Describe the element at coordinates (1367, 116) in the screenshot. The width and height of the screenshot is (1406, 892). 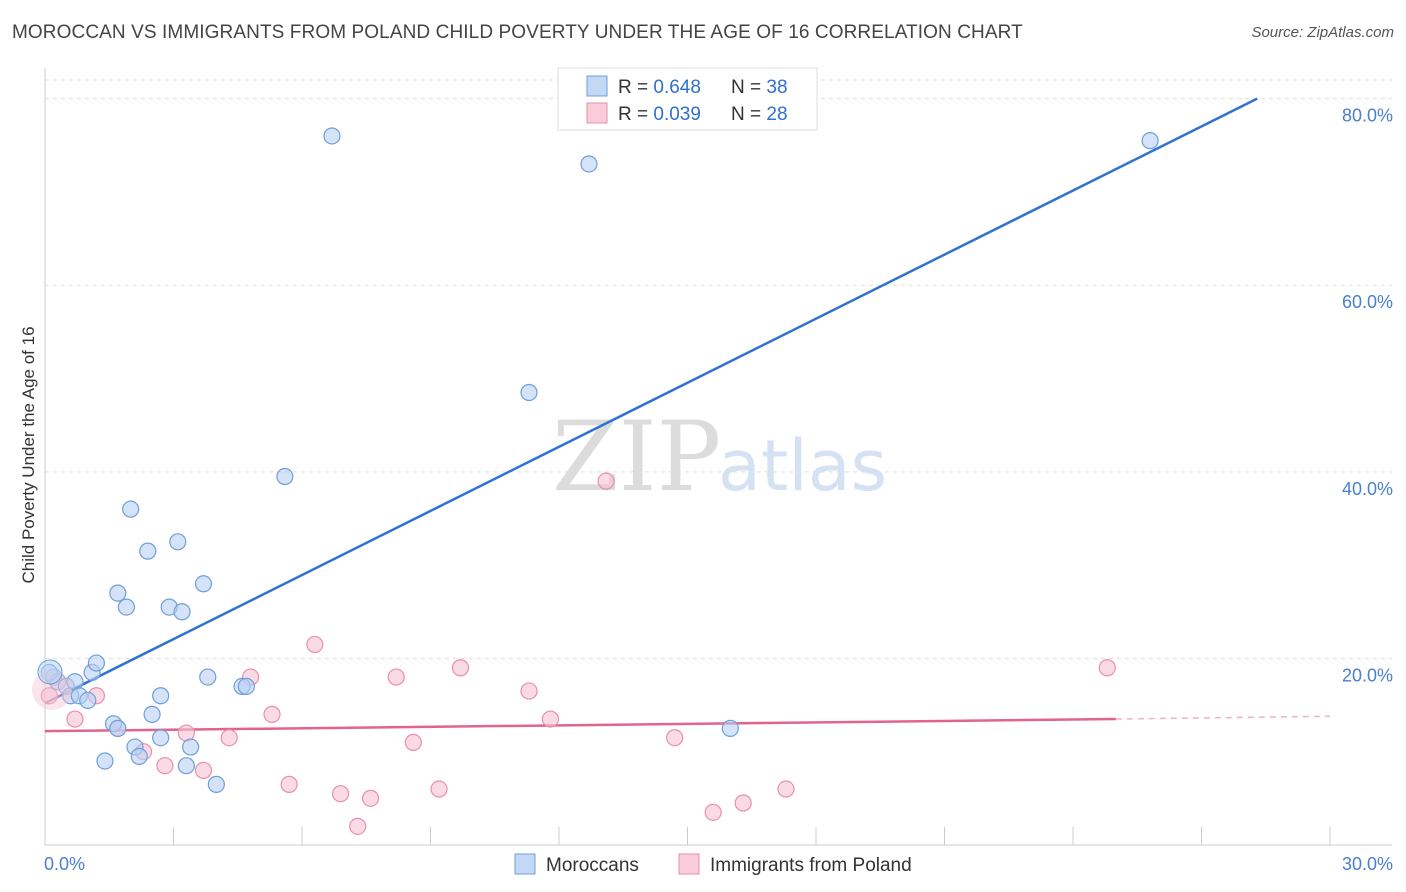
I see `y-tick-label: 80.0%` at that location.